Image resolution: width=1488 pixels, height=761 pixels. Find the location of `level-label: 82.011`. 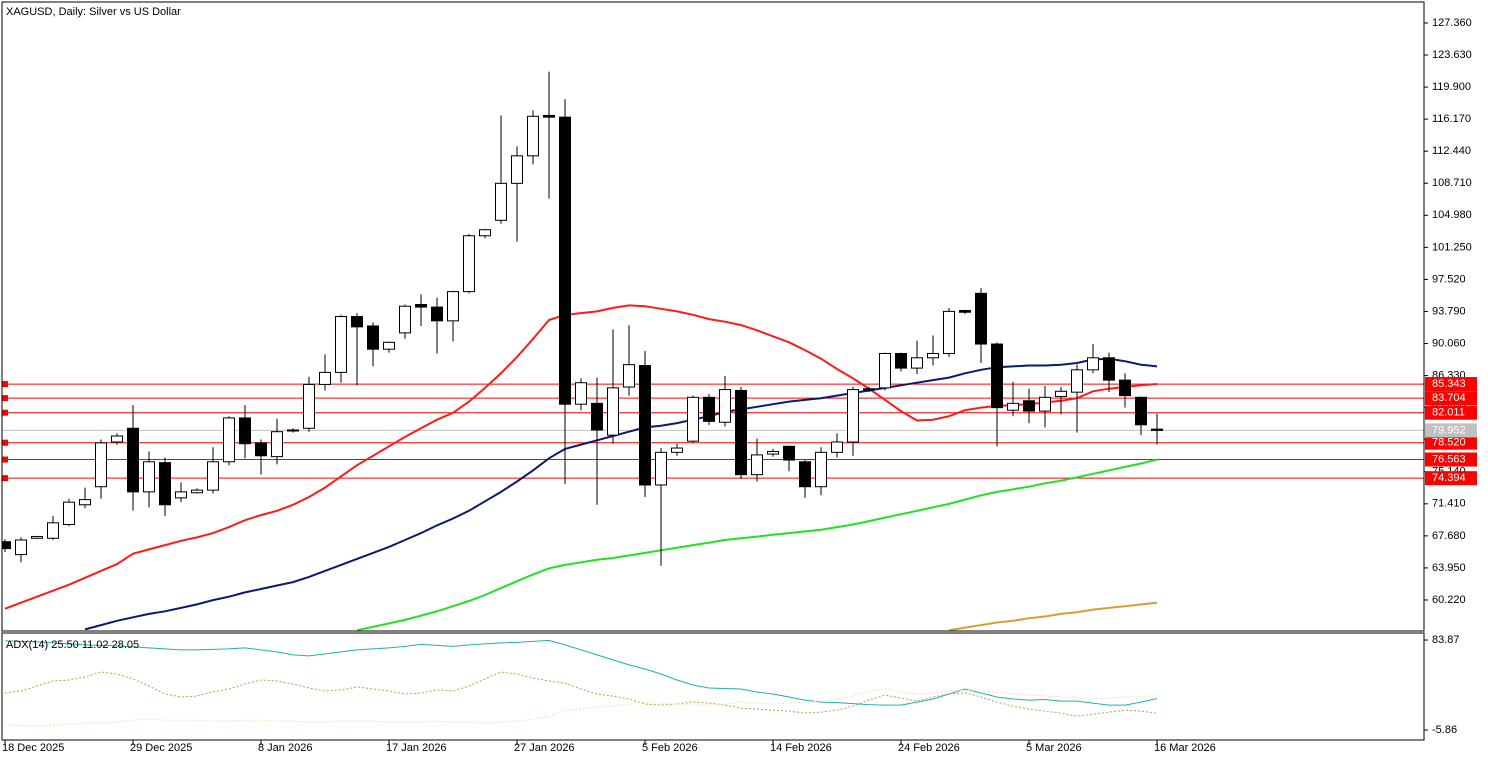

level-label: 82.011 is located at coordinates (1448, 413).